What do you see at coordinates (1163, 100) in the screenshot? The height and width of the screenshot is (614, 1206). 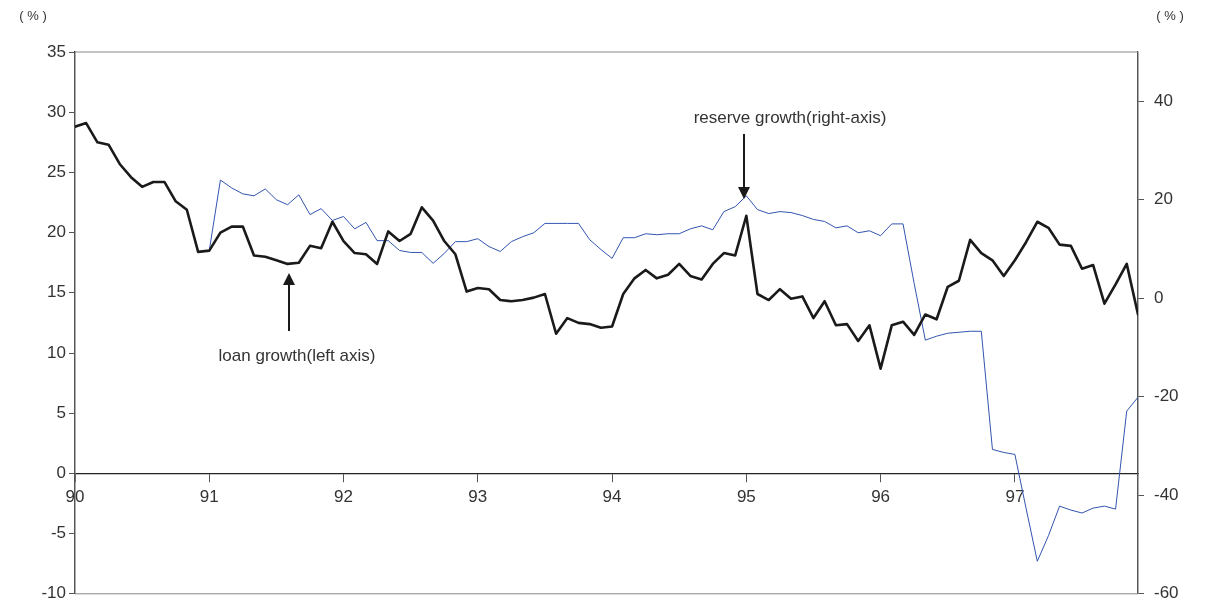 I see `y2-tick-label: 40` at bounding box center [1163, 100].